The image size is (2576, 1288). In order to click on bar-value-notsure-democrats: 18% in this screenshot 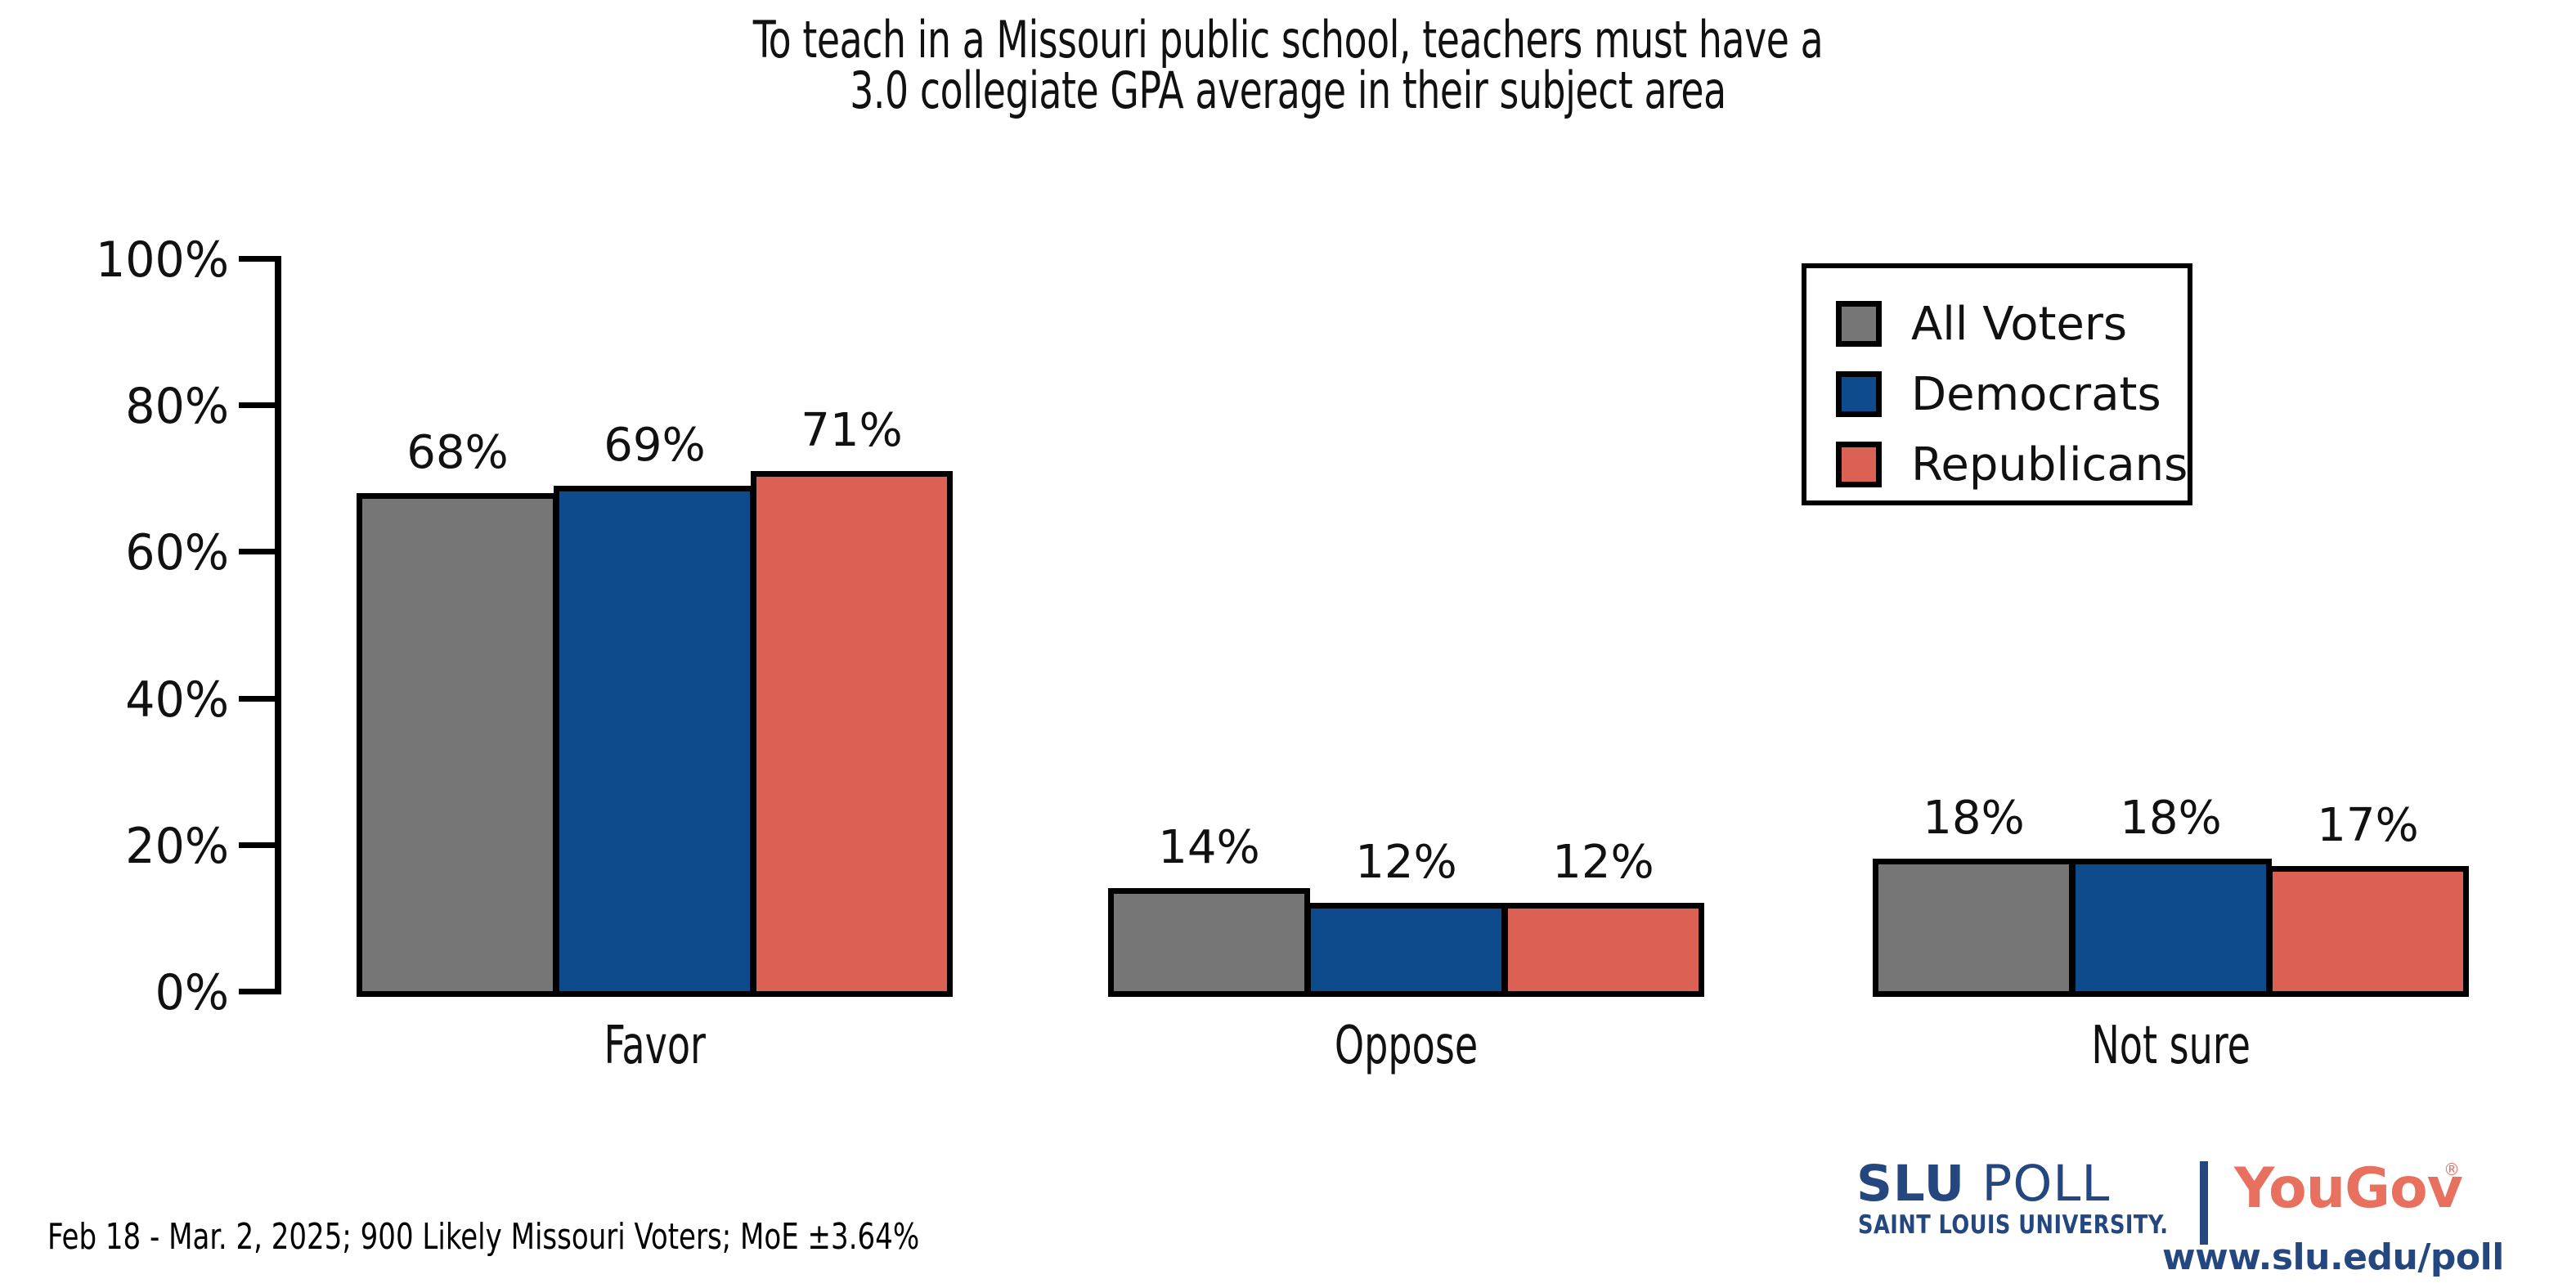, I will do `click(2171, 818)`.